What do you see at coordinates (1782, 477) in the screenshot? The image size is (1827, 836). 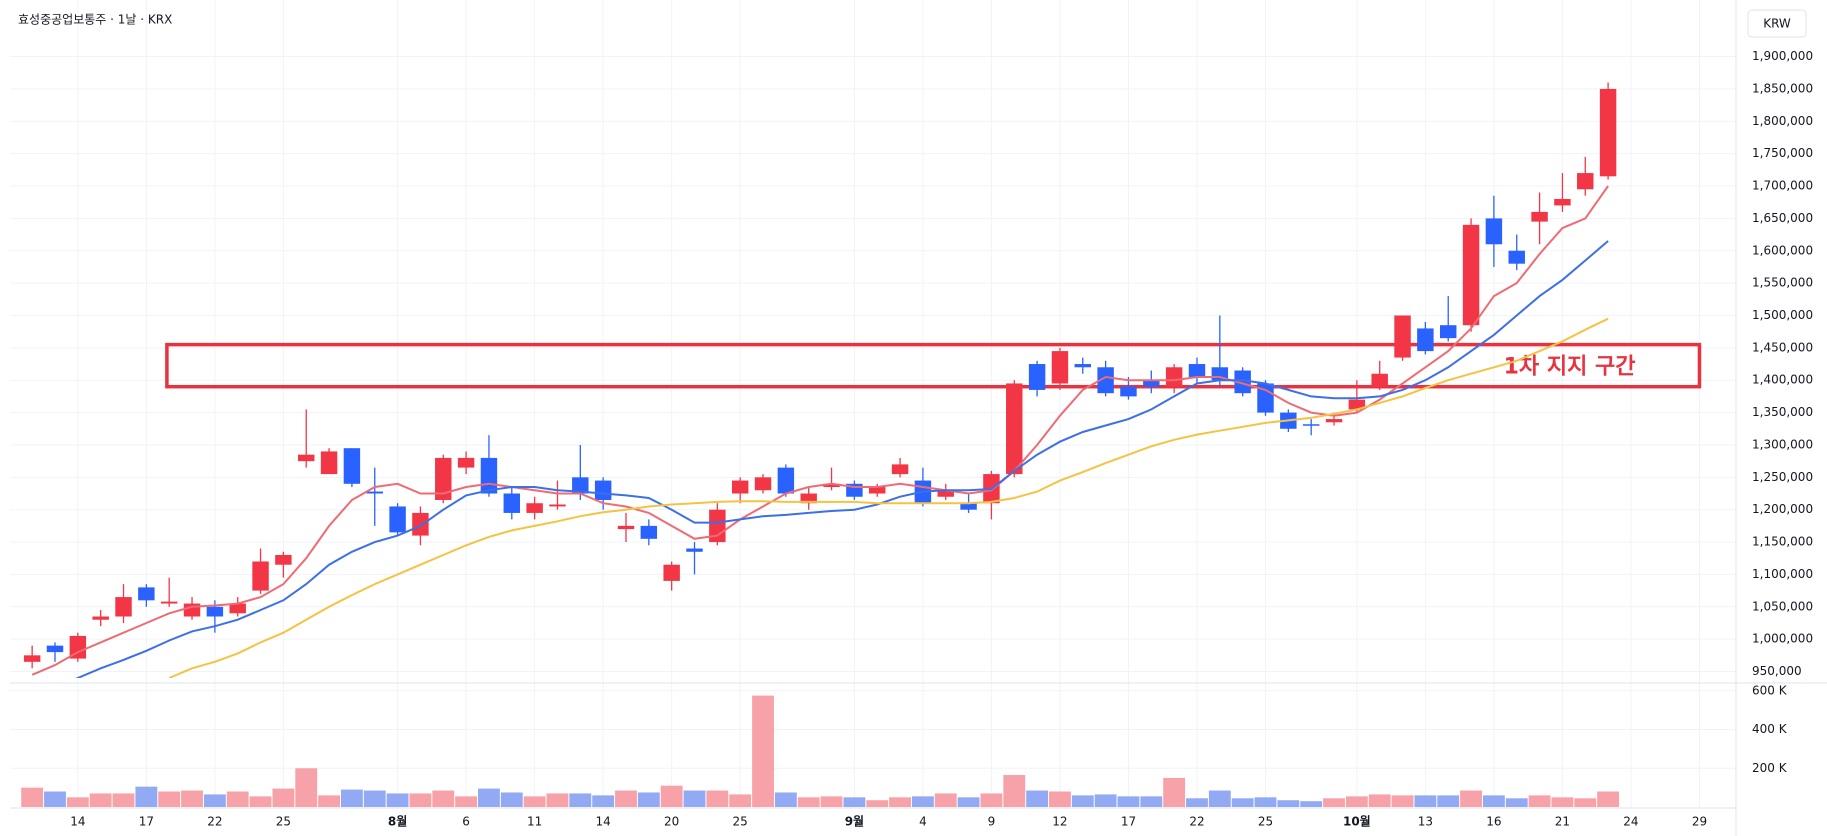 I see `y-tick-label: 1,250,000` at bounding box center [1782, 477].